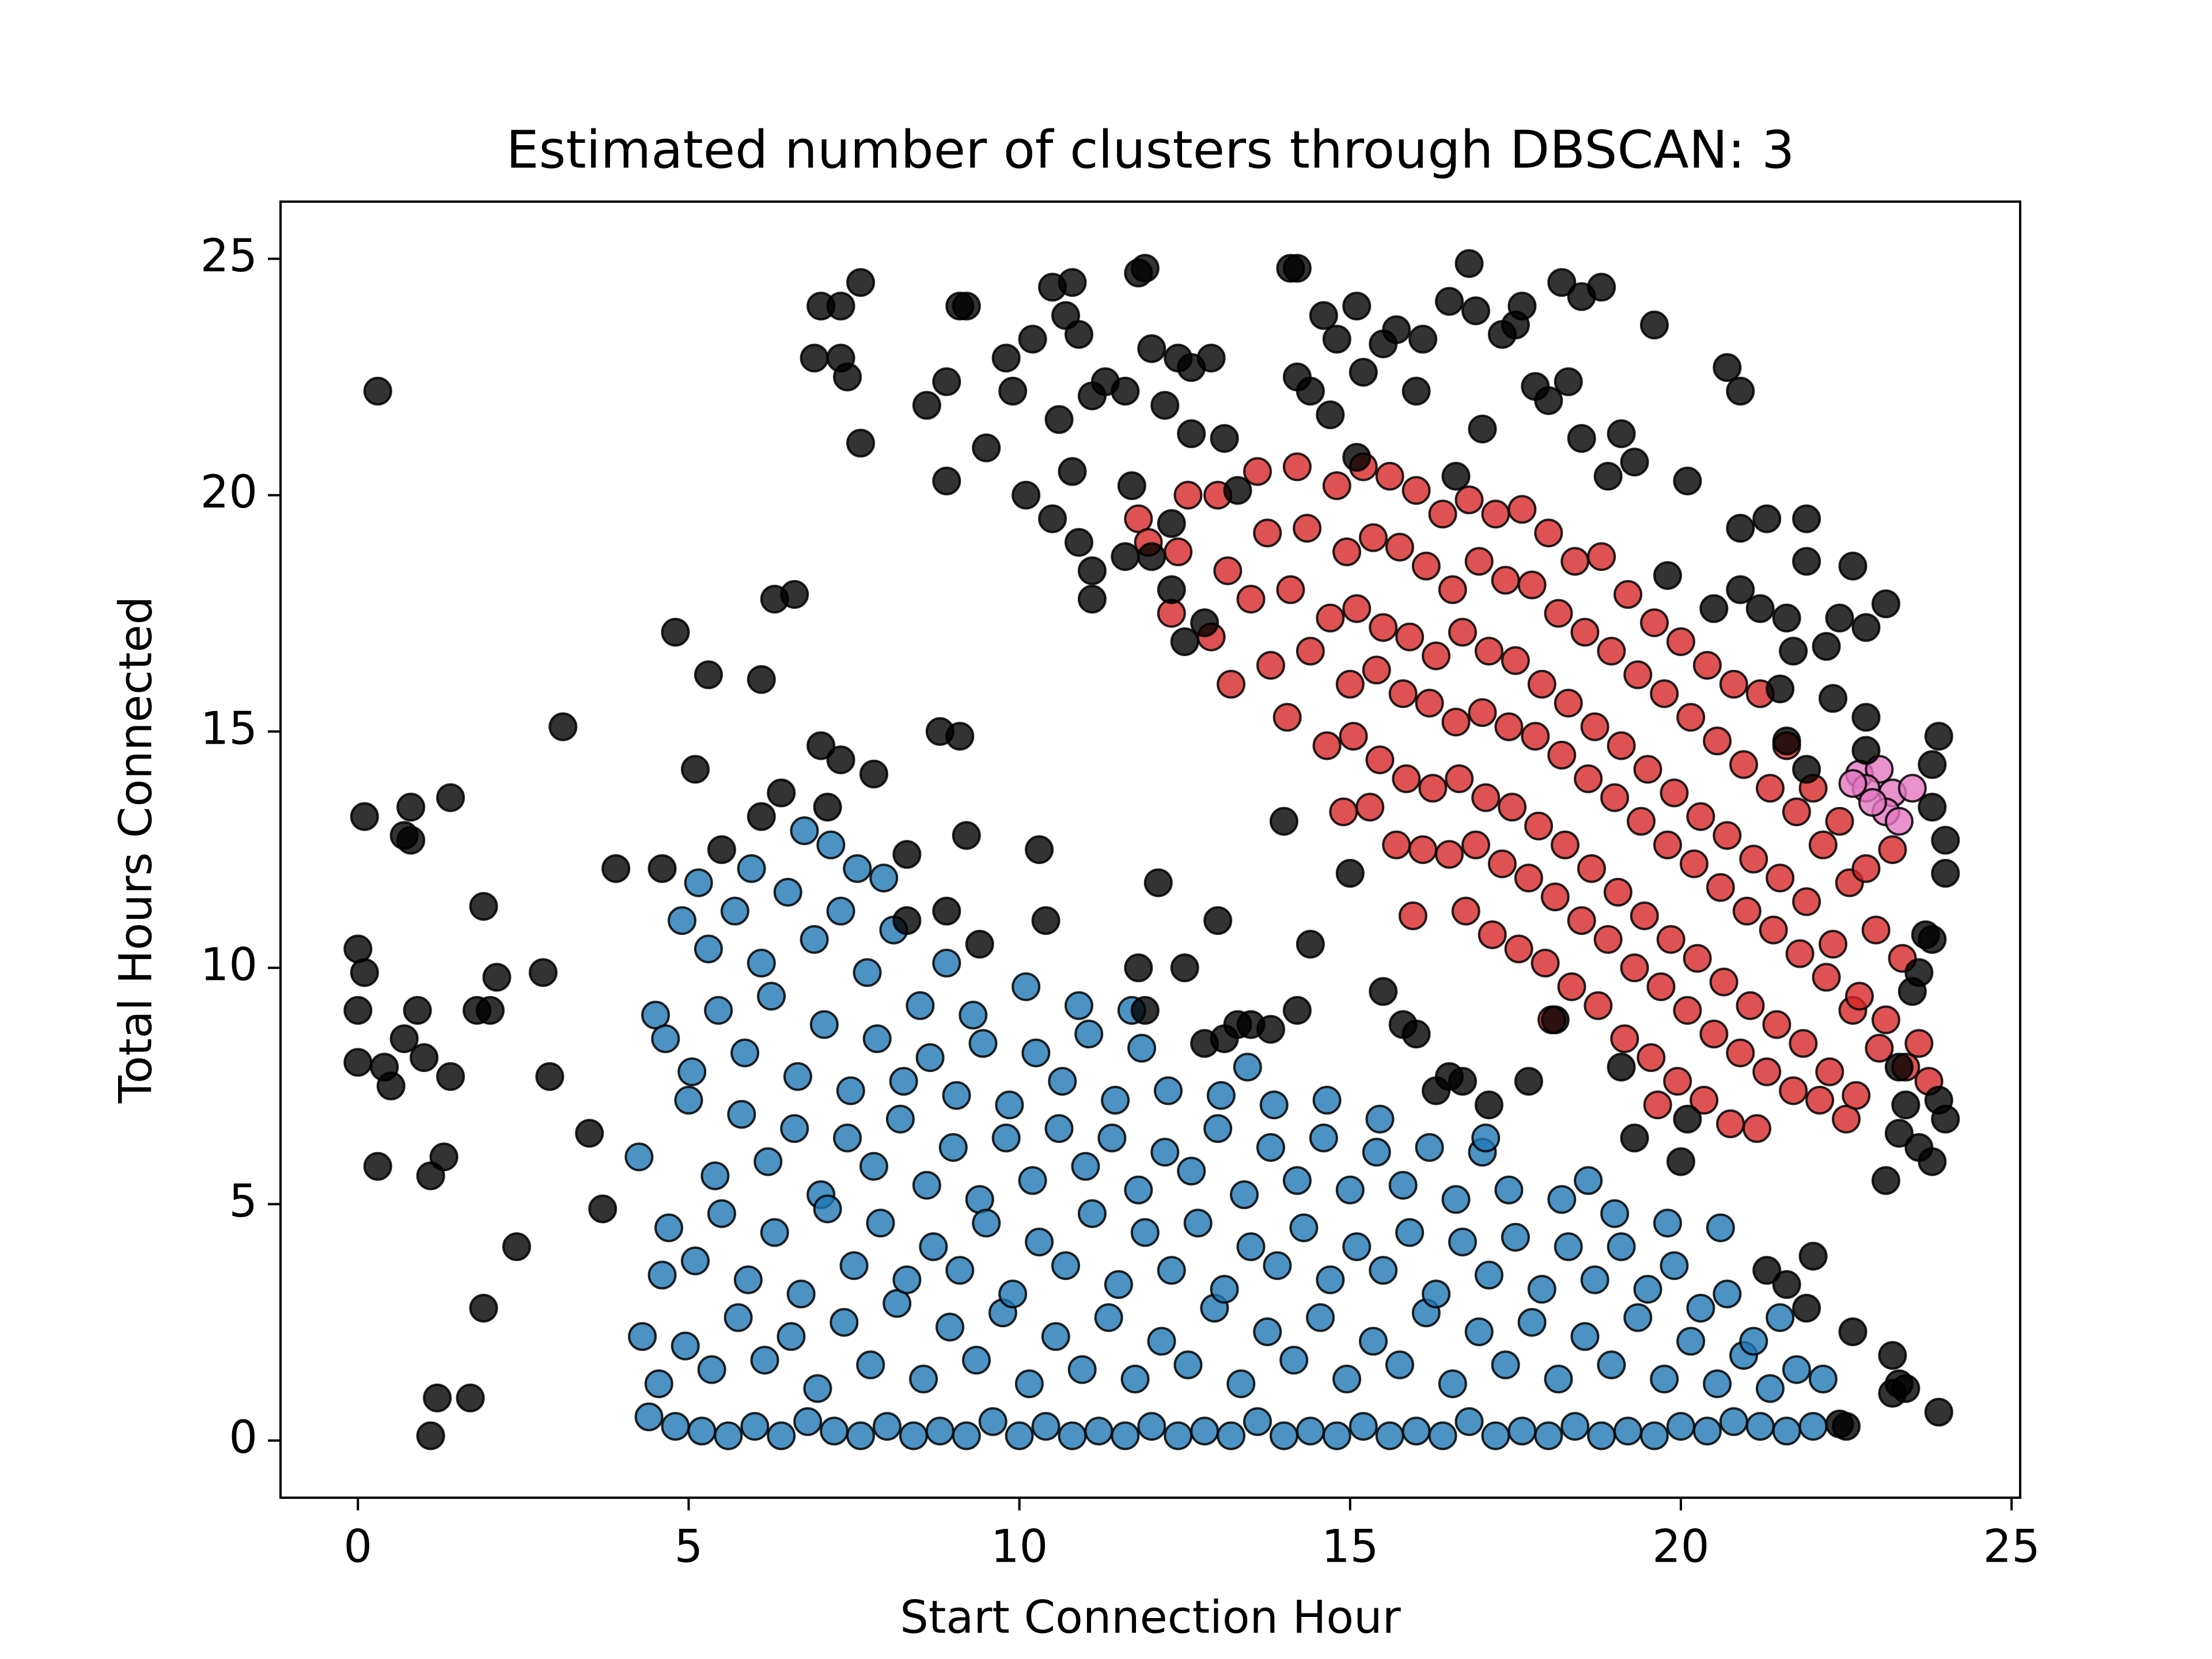 The image size is (2212, 1659). What do you see at coordinates (1019, 1547) in the screenshot?
I see `x-tick-label: 10` at bounding box center [1019, 1547].